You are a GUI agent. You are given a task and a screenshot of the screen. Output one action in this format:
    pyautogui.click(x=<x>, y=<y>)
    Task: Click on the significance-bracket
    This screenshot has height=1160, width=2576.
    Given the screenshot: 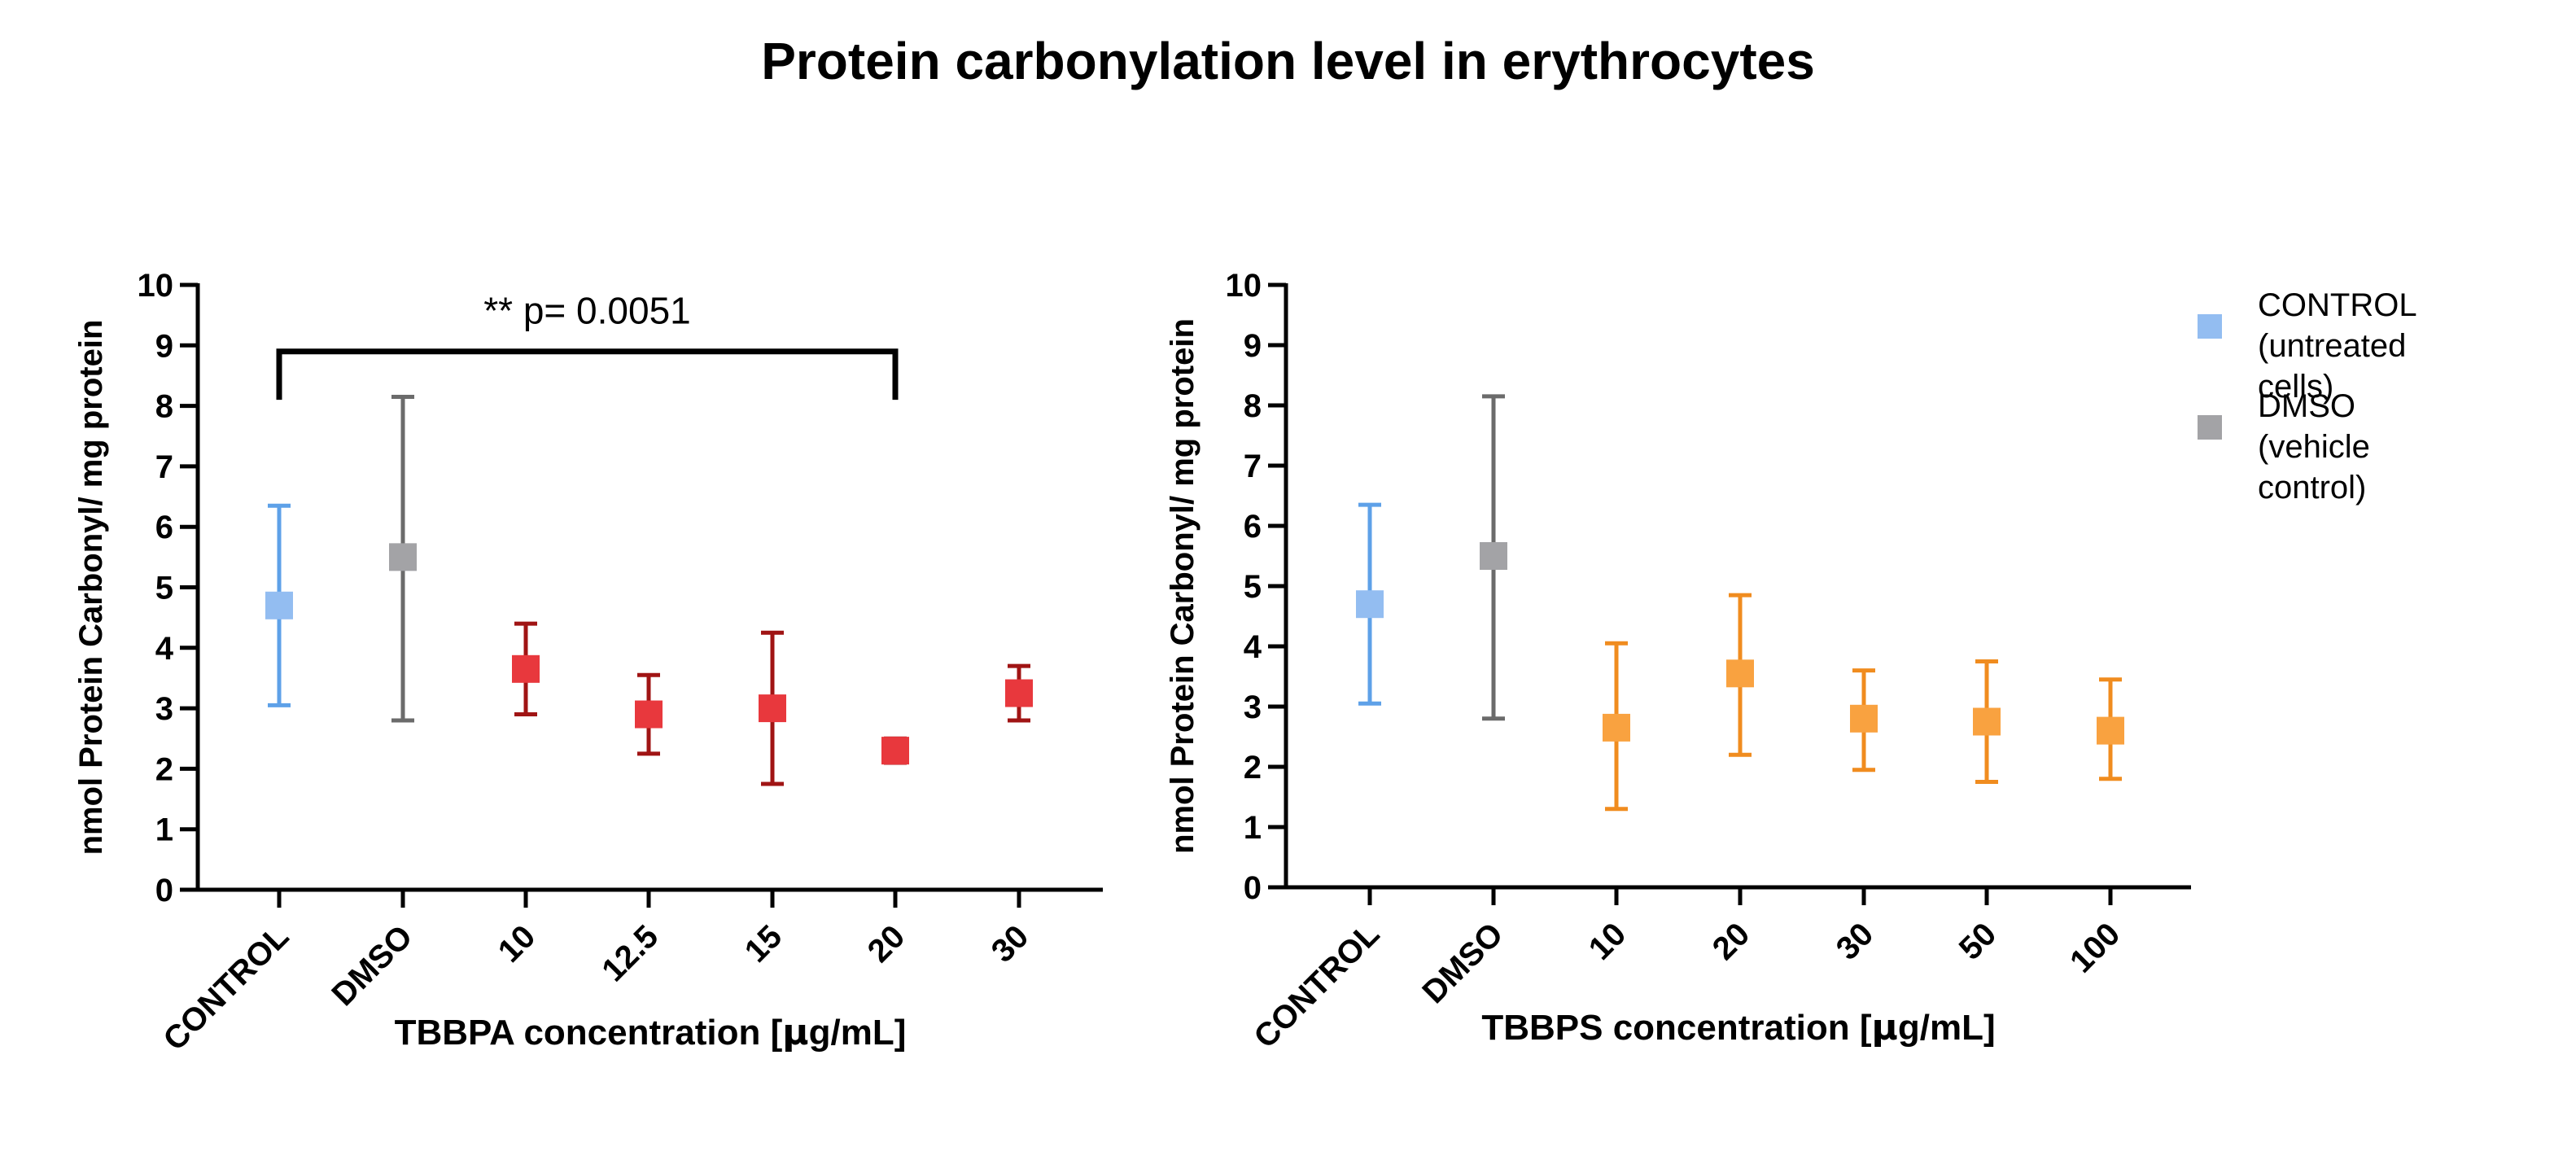 What is the action you would take?
    pyautogui.click(x=587, y=374)
    